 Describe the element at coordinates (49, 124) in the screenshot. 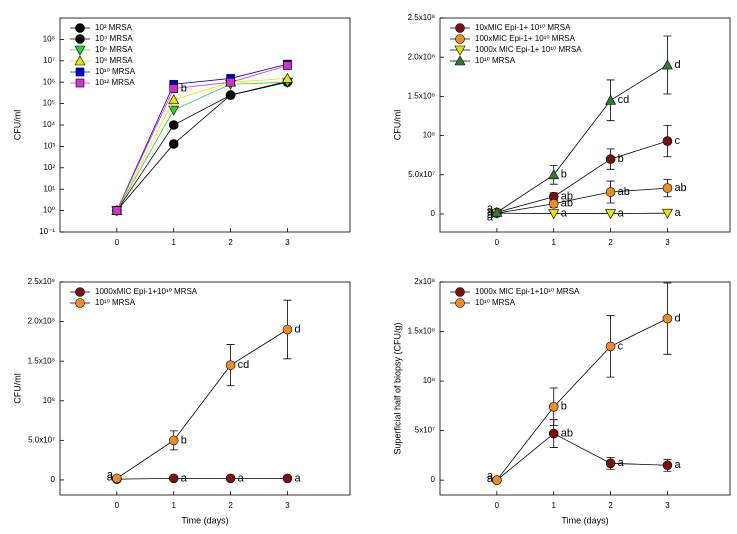

I see `y-tick-label: 10⁴` at that location.